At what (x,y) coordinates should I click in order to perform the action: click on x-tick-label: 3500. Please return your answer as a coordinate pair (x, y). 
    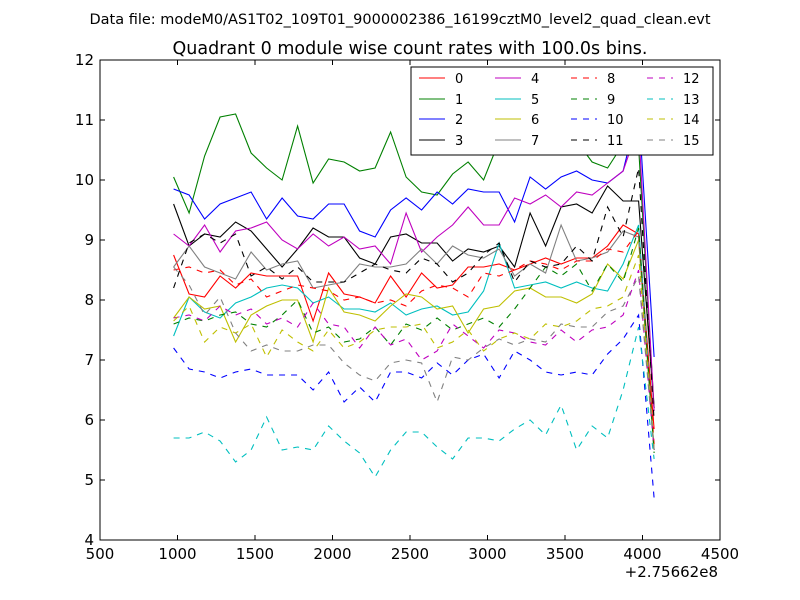
    Looking at the image, I should click on (565, 554).